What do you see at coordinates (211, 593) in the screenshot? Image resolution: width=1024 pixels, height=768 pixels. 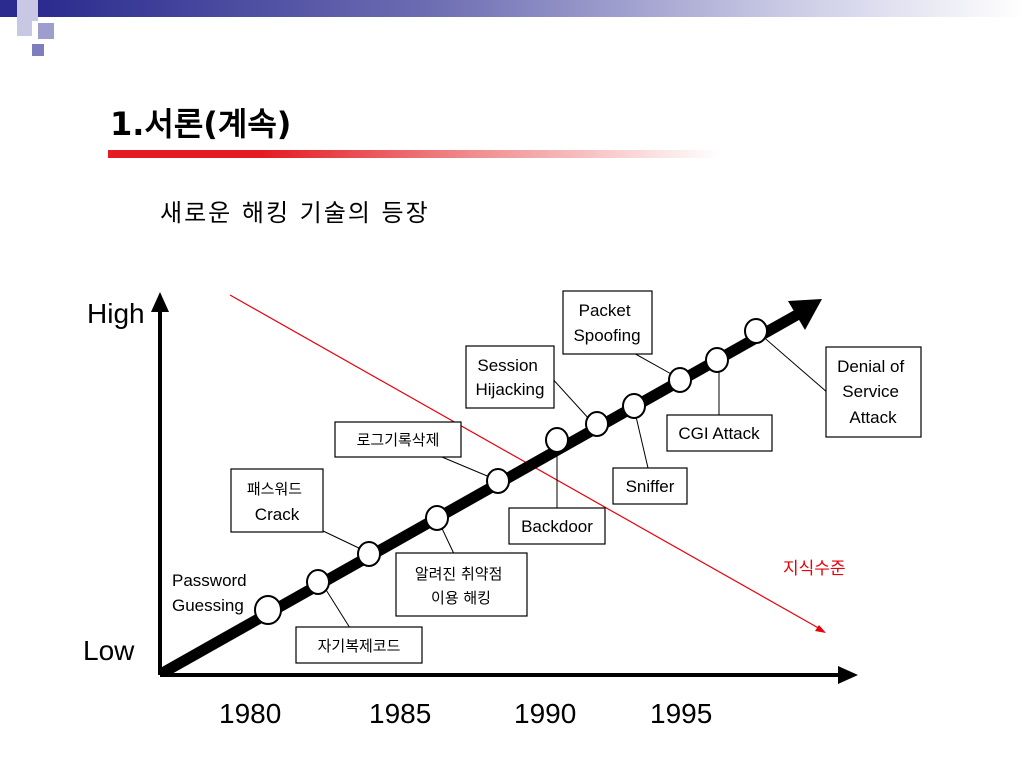 I see `event-label-password-guessing: Password Guessing` at bounding box center [211, 593].